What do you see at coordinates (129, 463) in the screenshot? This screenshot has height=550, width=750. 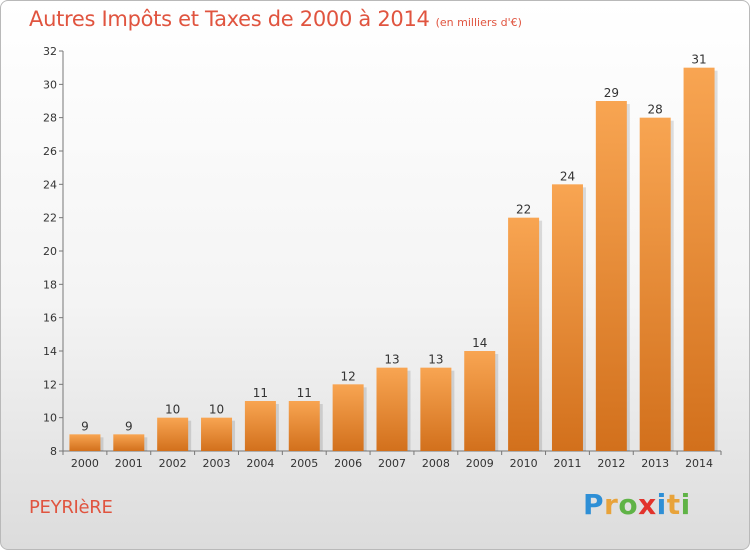 I see `x-tick-label: 2001` at bounding box center [129, 463].